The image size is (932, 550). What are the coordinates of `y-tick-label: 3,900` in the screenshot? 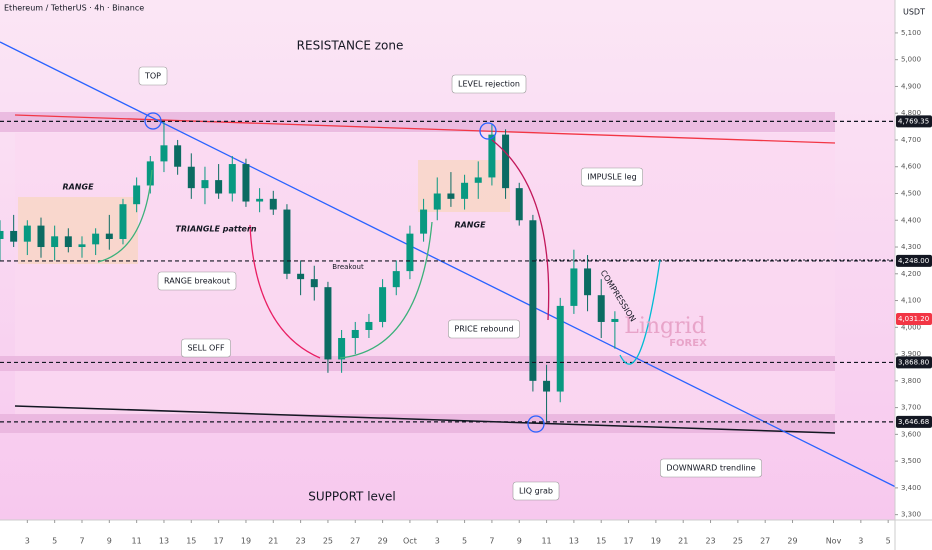 It's located at (911, 354).